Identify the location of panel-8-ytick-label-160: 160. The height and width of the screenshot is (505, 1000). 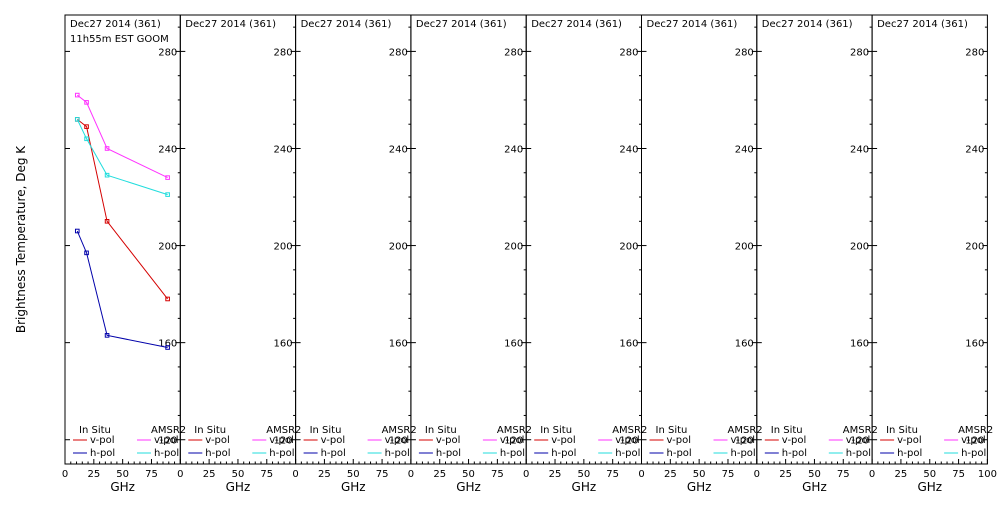
(974, 344).